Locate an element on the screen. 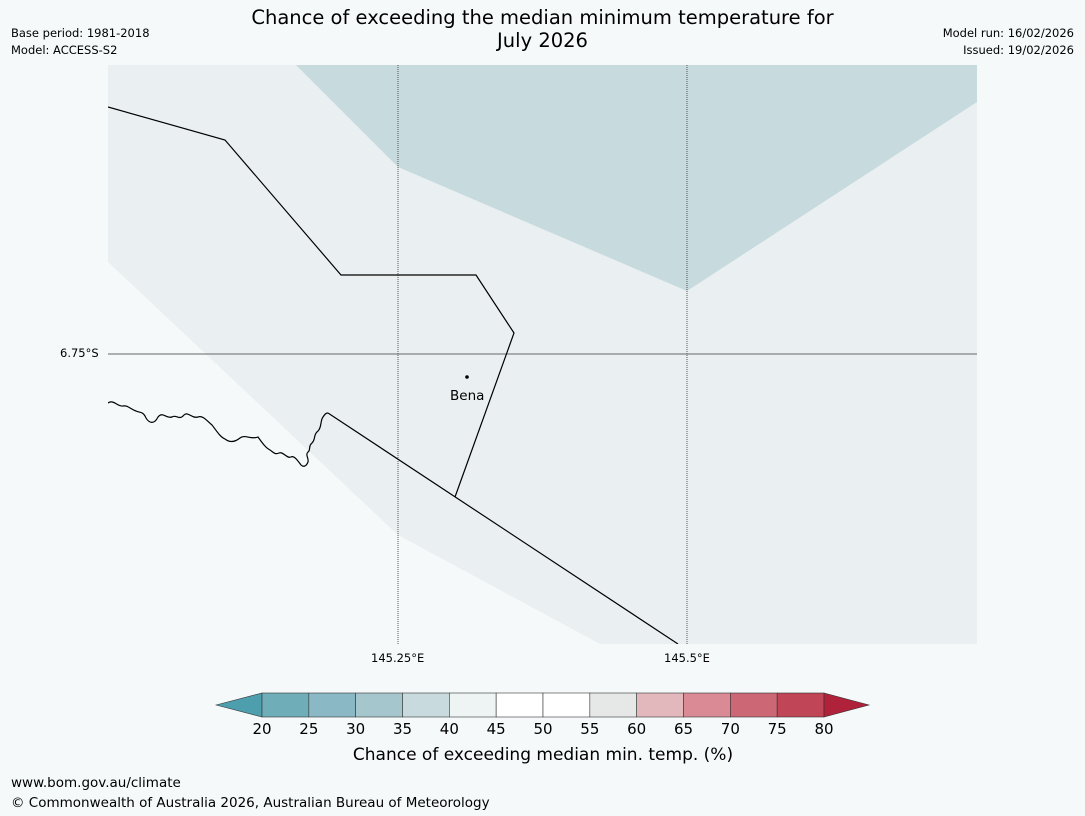  footer-url: www.bom.gov.au/climate is located at coordinates (96, 783).